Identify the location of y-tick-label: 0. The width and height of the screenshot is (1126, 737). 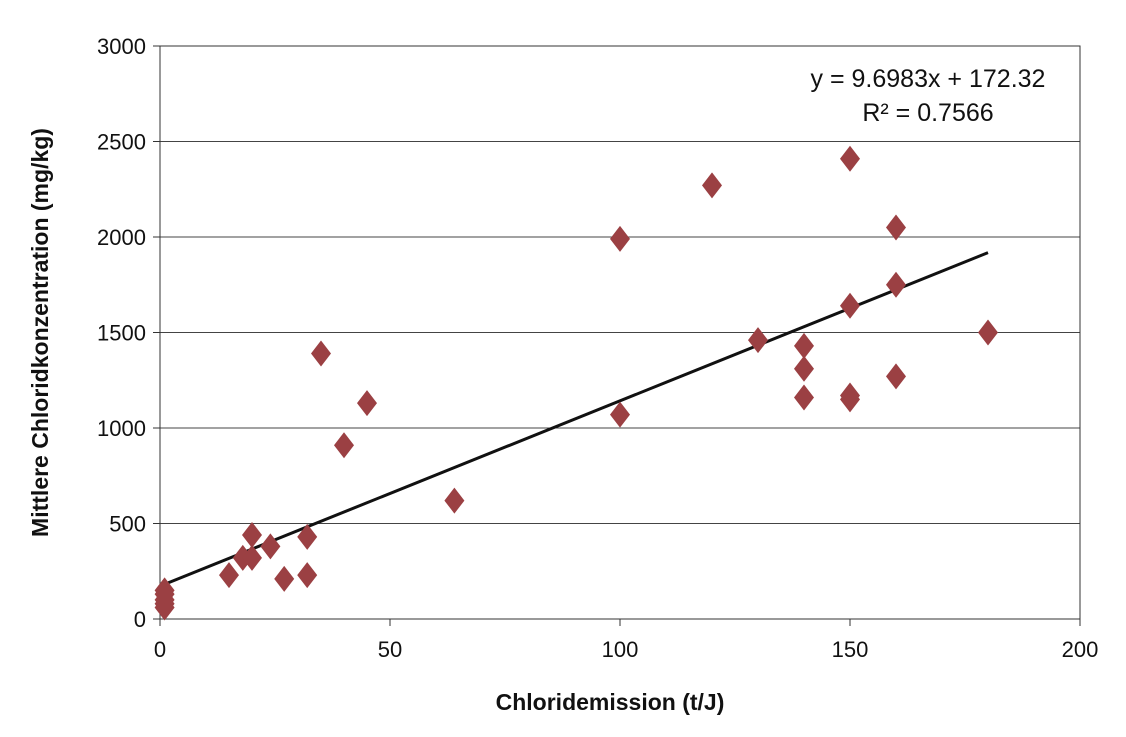
(140, 619).